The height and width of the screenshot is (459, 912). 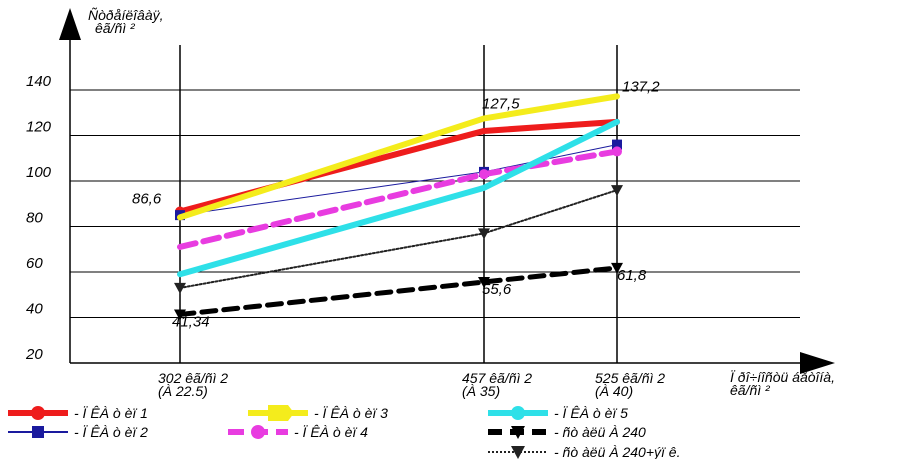 I want to click on legend-item-4: - Ï ÊÀ ò èï 4, so click(x=298, y=432).